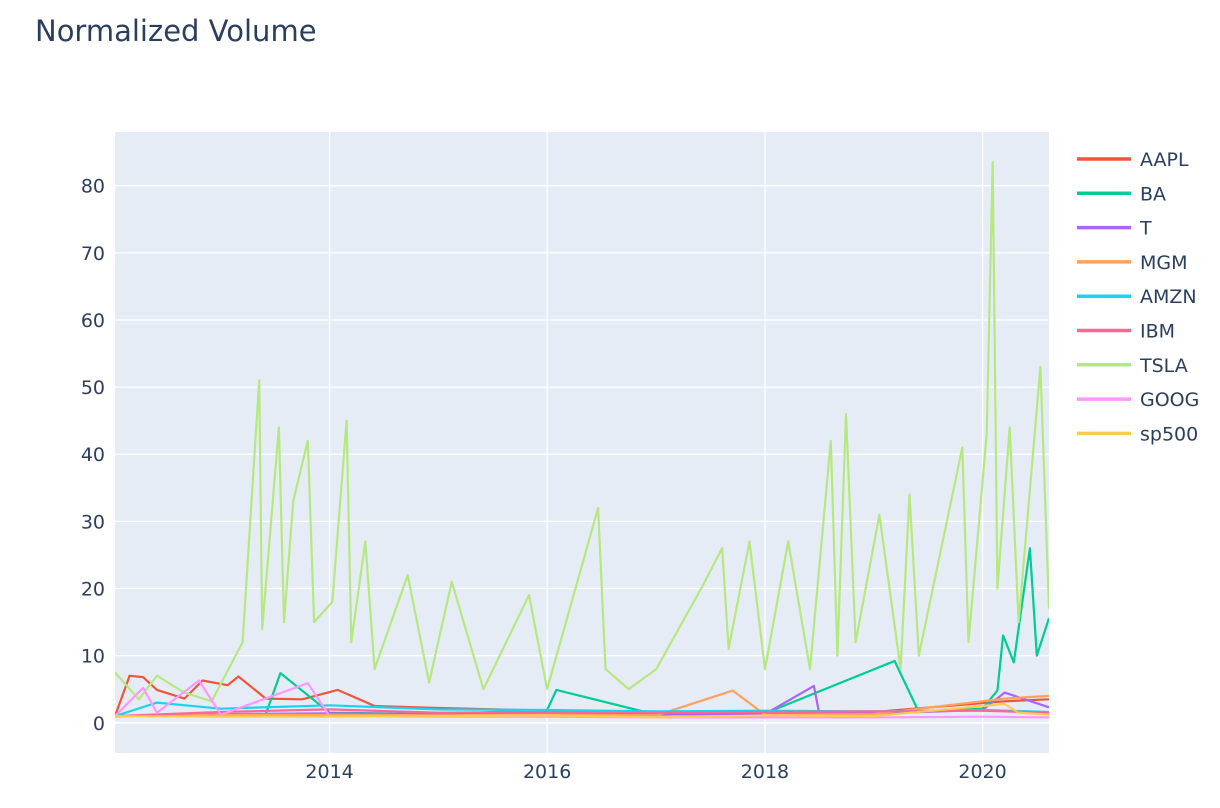 The width and height of the screenshot is (1220, 808). I want to click on legend-item-aapl: AAPL, so click(1133, 160).